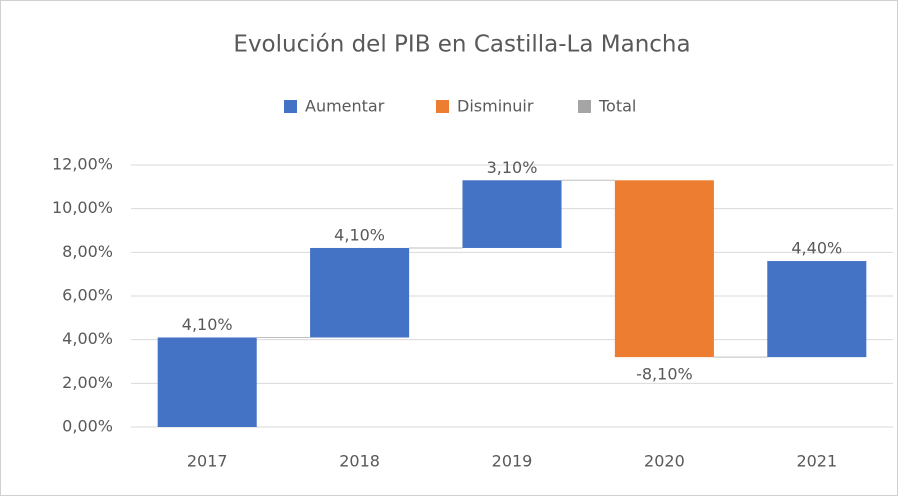 This screenshot has height=497, width=899. I want to click on data-label: -8,10%, so click(664, 374).